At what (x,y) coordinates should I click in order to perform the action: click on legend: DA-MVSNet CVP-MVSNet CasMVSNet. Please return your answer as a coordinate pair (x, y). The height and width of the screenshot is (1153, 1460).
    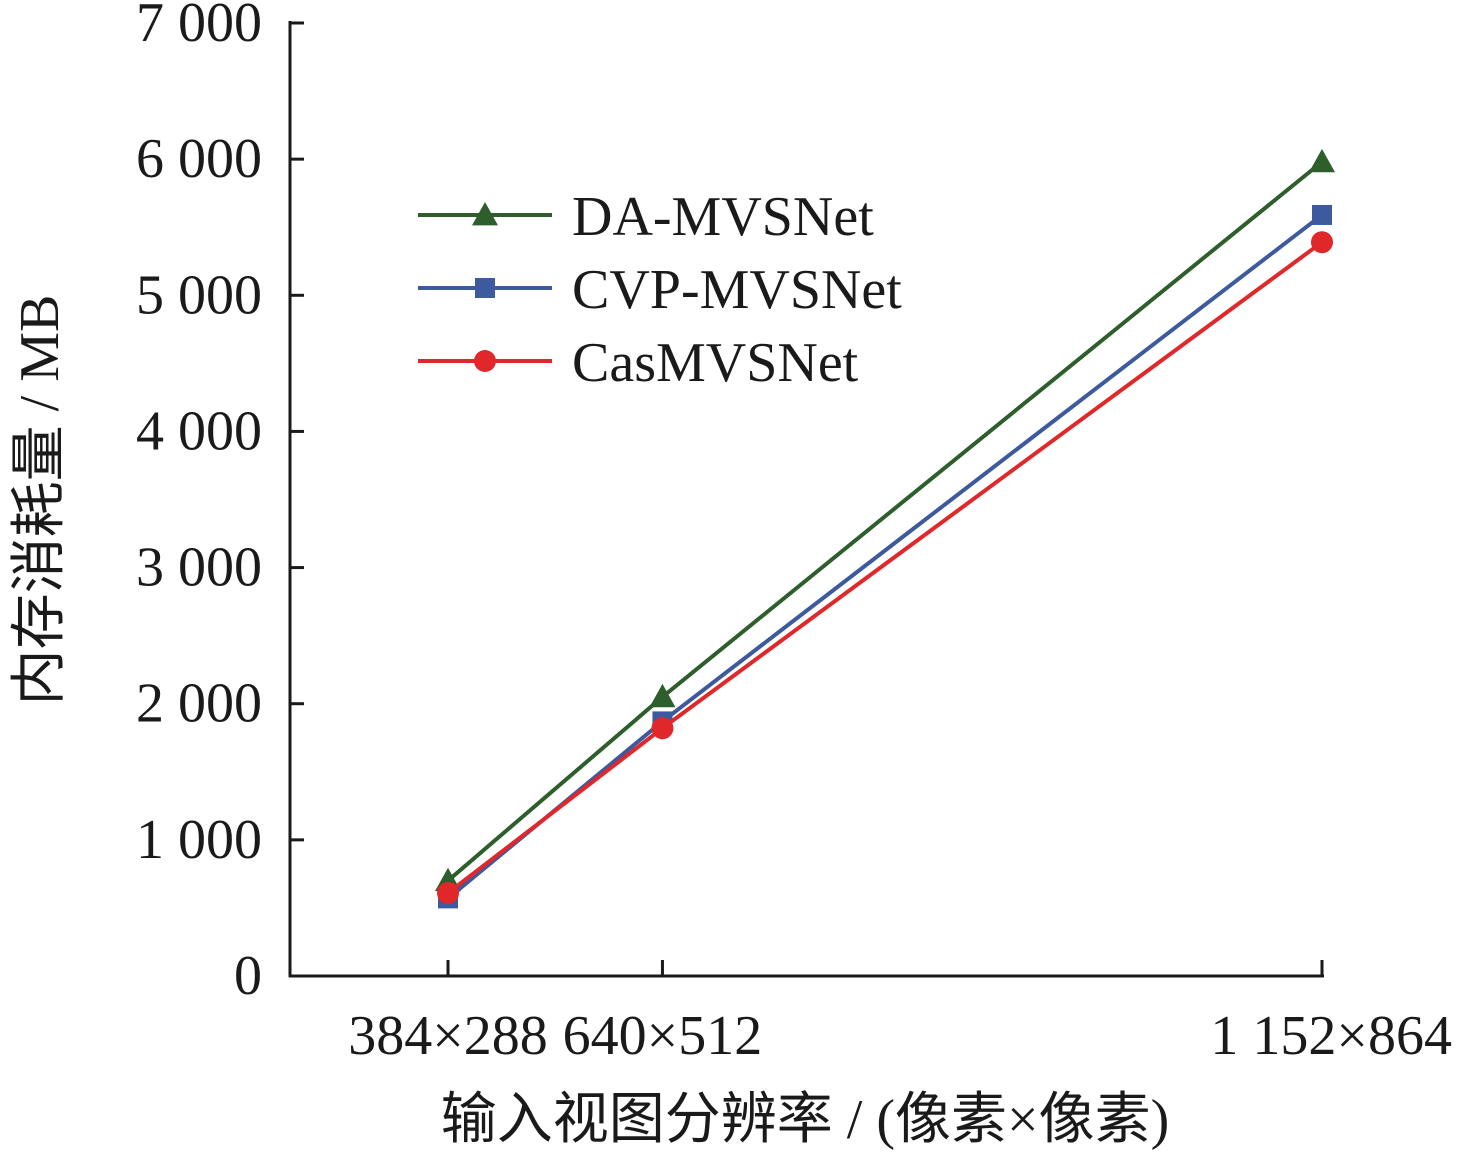
    Looking at the image, I should click on (660, 290).